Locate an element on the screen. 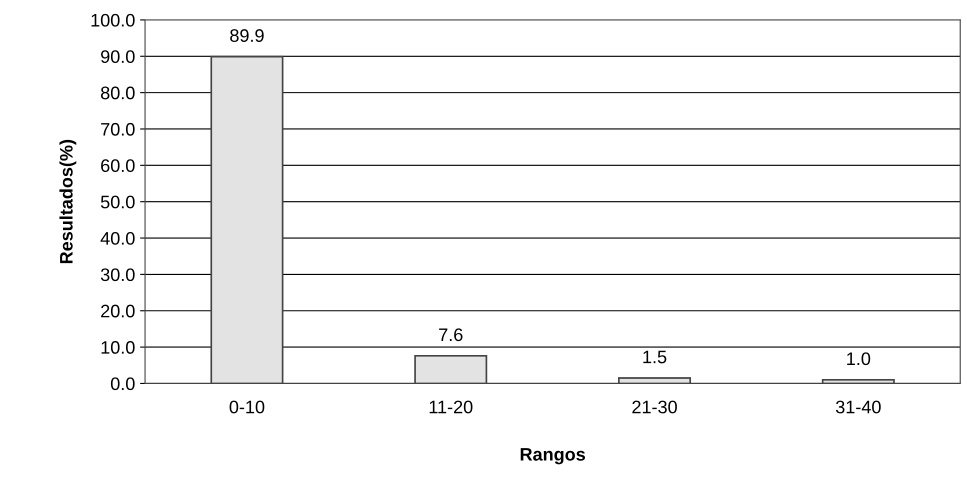 This screenshot has height=498, width=967. data-label: 1.0 is located at coordinates (858, 359).